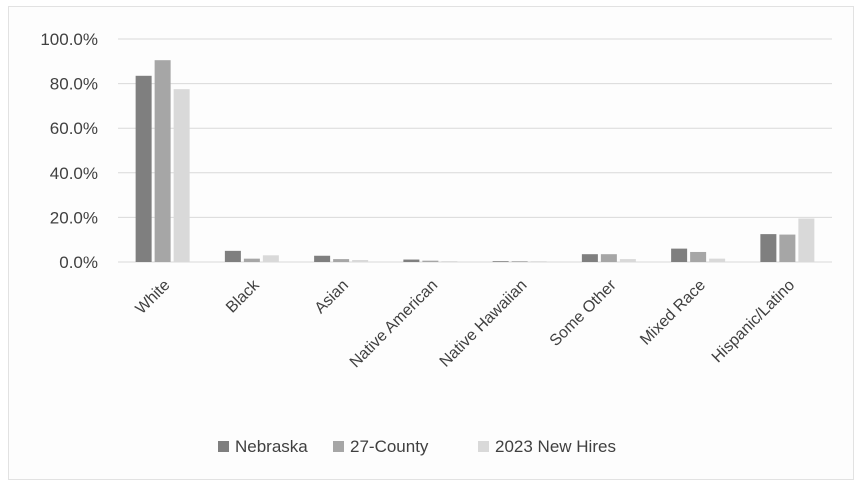 Image resolution: width=864 pixels, height=487 pixels. Describe the element at coordinates (153, 297) in the screenshot. I see `x-tick-label: White` at that location.